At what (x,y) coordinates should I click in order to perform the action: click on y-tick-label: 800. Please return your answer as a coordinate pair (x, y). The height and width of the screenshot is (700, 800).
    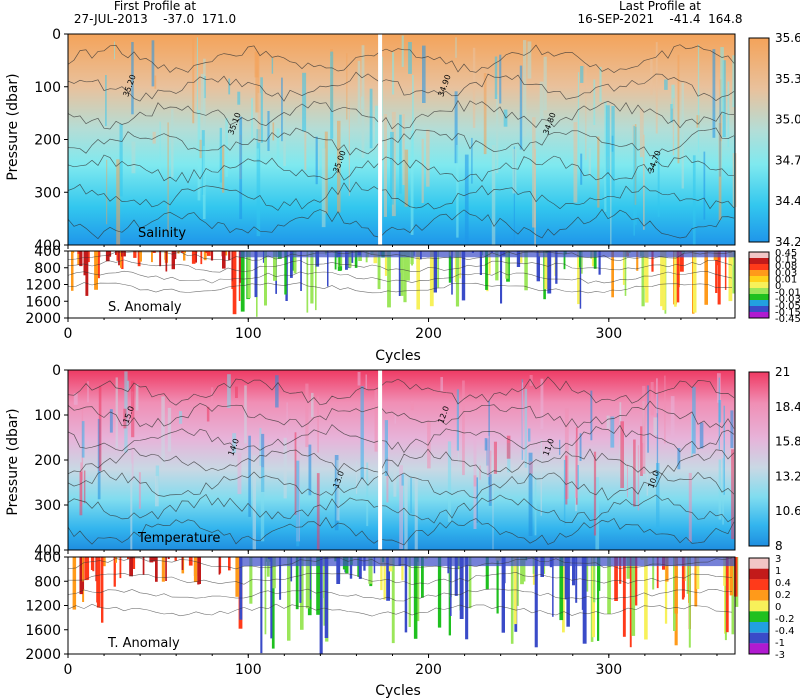
    Looking at the image, I should click on (47, 582).